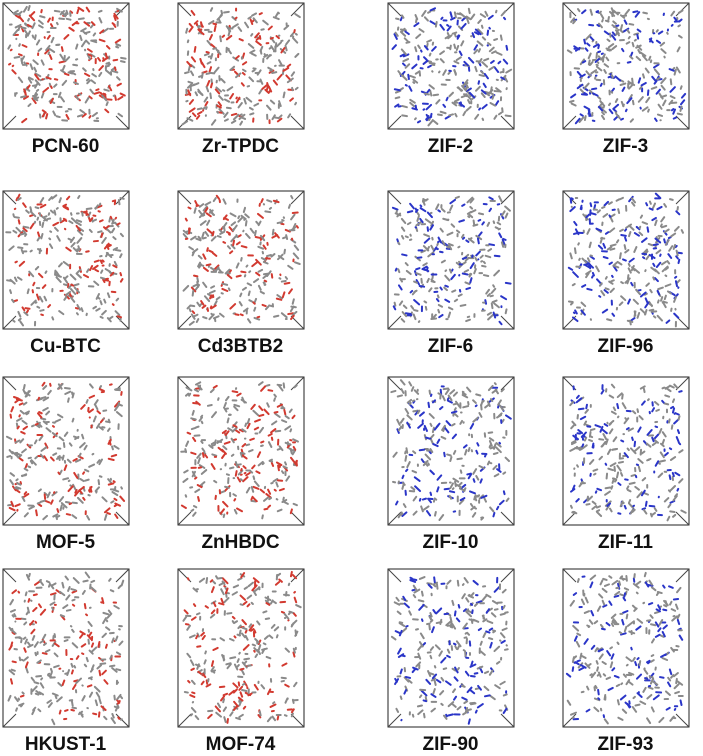 Image resolution: width=703 pixels, height=756 pixels. Describe the element at coordinates (625, 648) in the screenshot. I see `crystal-structure-image` at that location.